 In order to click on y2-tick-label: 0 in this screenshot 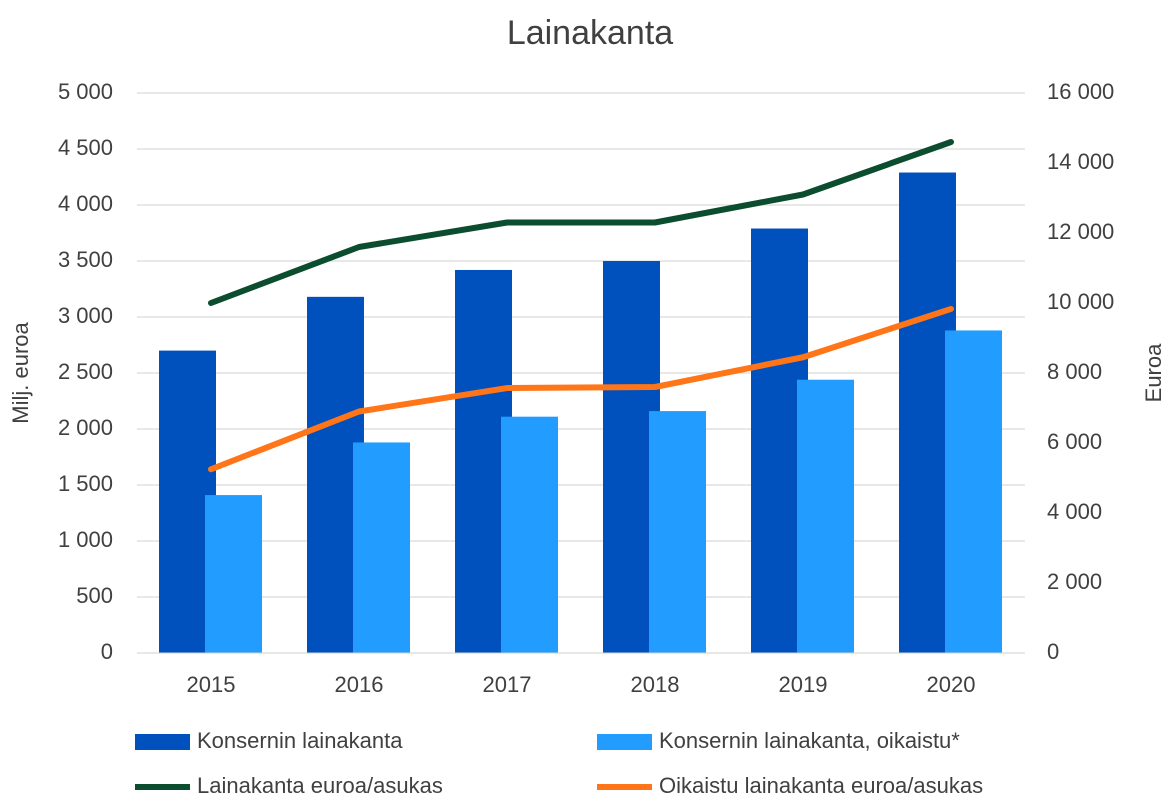, I will do `click(1053, 651)`.